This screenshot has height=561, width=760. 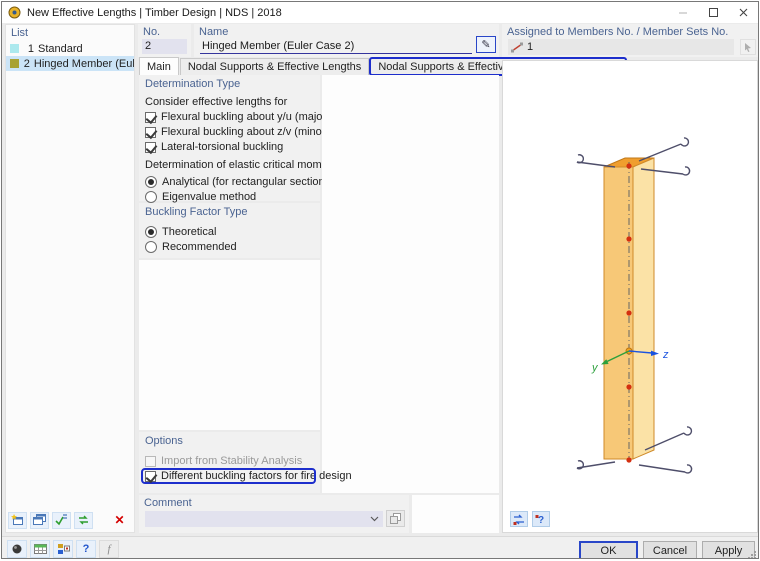 I want to click on new-entry-button, so click(x=17, y=520).